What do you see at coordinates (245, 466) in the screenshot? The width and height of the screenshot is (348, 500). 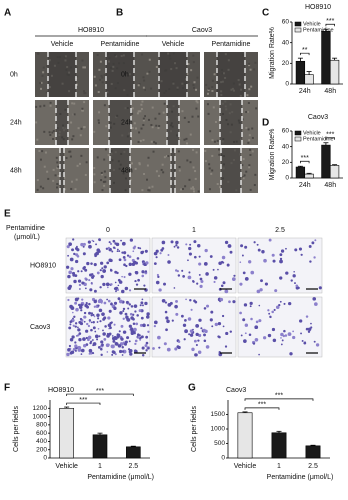 I see `x-tick-label: Vehicle` at bounding box center [245, 466].